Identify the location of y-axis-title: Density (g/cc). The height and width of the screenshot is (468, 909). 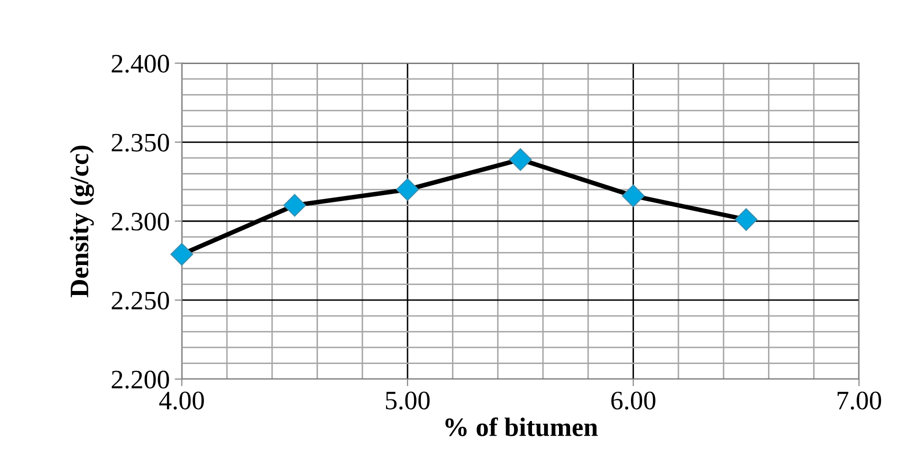
(82, 222).